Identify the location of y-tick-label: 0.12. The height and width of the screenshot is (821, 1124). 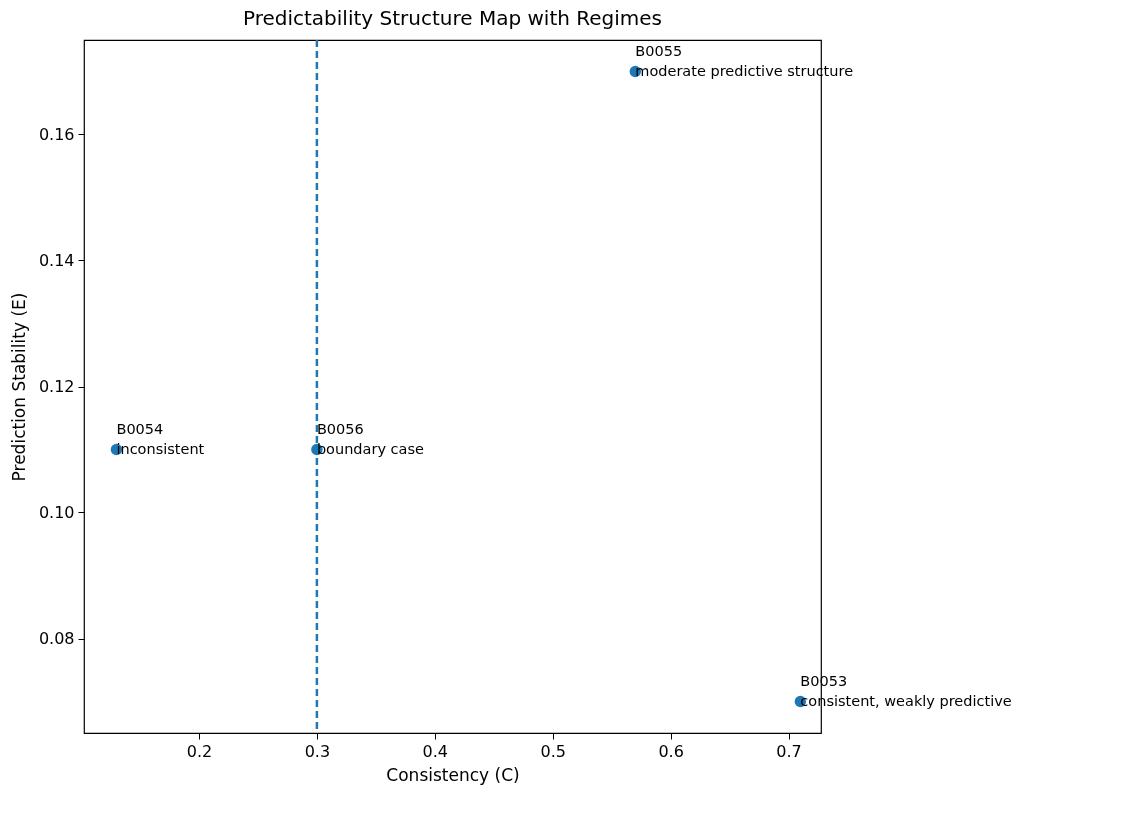
(56, 386).